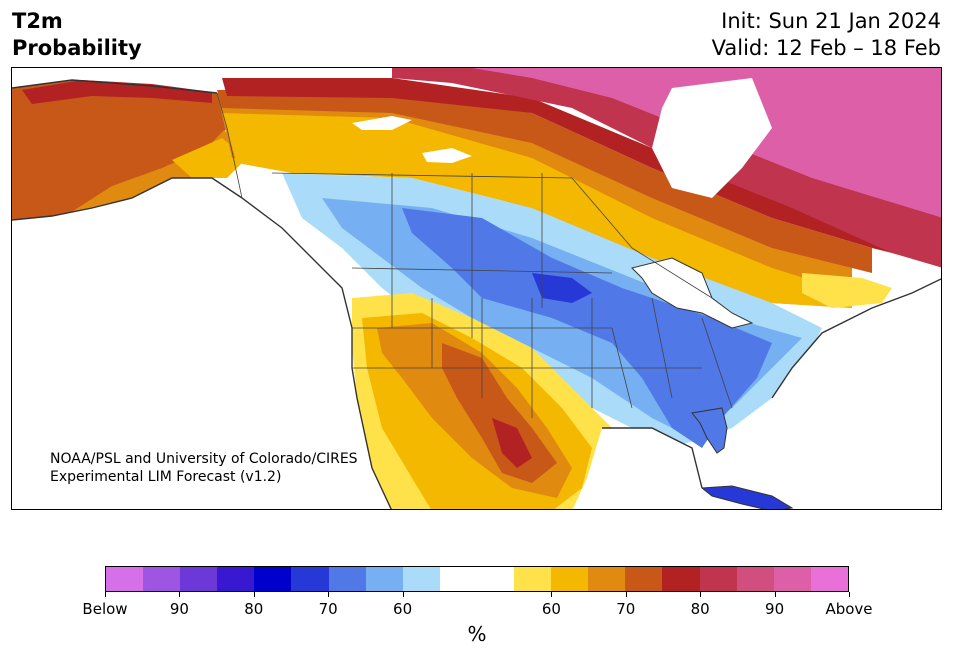  I want to click on map-title: T2m Probability, so click(77, 35).